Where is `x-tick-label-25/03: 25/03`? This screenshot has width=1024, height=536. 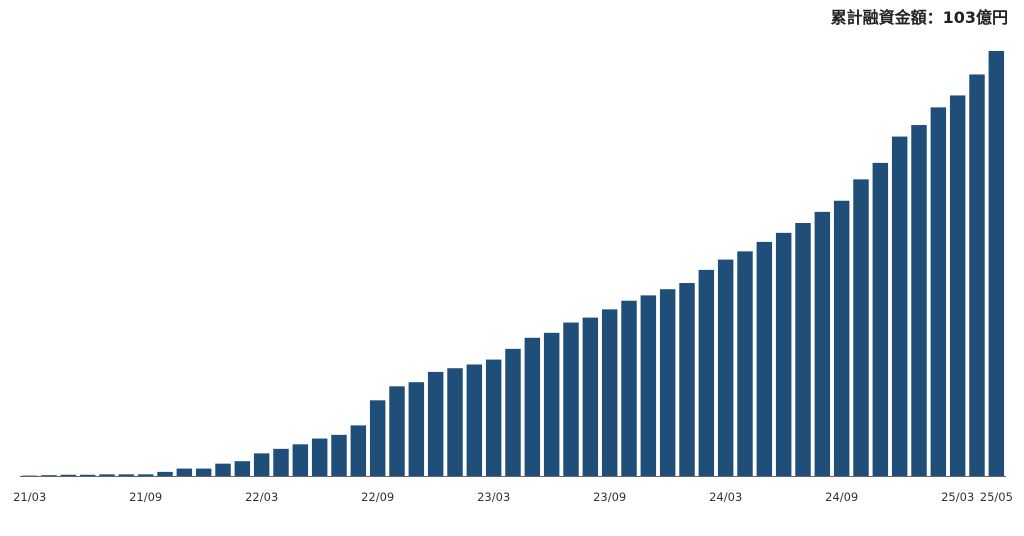 x-tick-label-25/03: 25/03 is located at coordinates (957, 497).